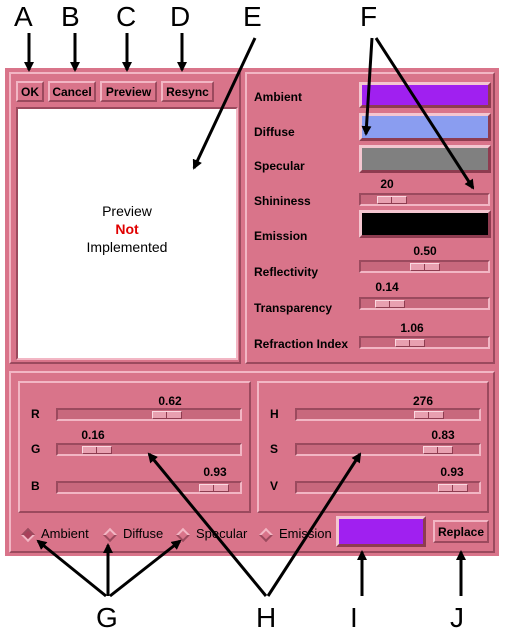 This screenshot has width=515, height=638. What do you see at coordinates (293, 308) in the screenshot?
I see `transparency-label: Transparency` at bounding box center [293, 308].